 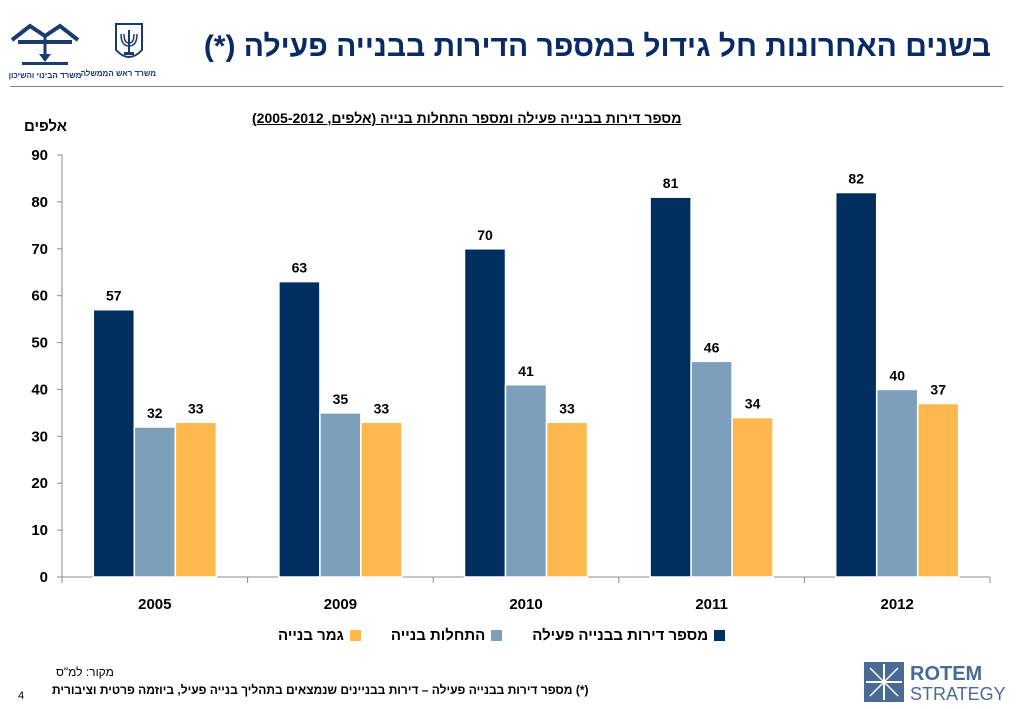 I want to click on x-tick-label: 2012, so click(x=897, y=604).